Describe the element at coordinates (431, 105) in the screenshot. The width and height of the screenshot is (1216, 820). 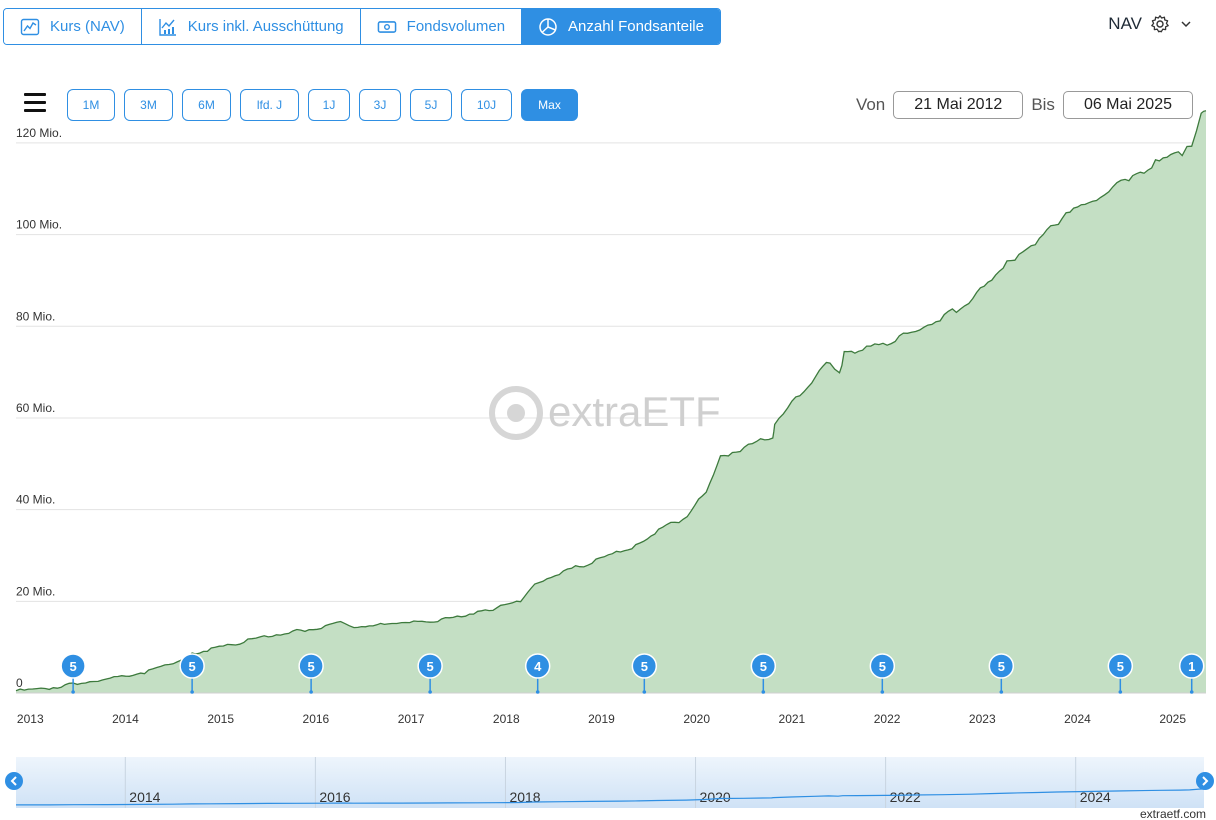
I see `range-5y-button: 5J` at that location.